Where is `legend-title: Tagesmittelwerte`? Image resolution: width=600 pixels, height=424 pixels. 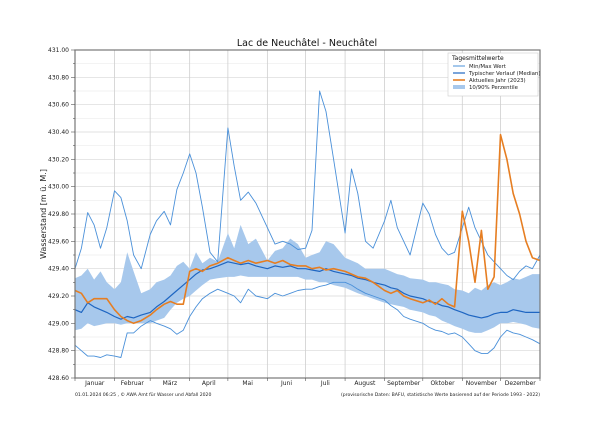
legend-title: Tagesmittelwerte is located at coordinates (477, 58).